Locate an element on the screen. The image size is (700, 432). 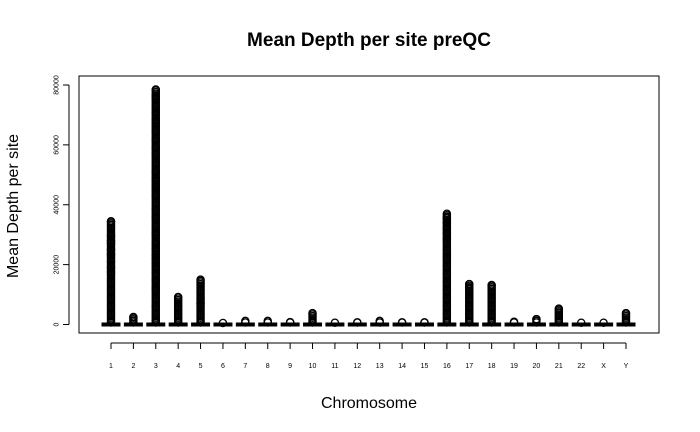
x-tick-label: 15 is located at coordinates (425, 366).